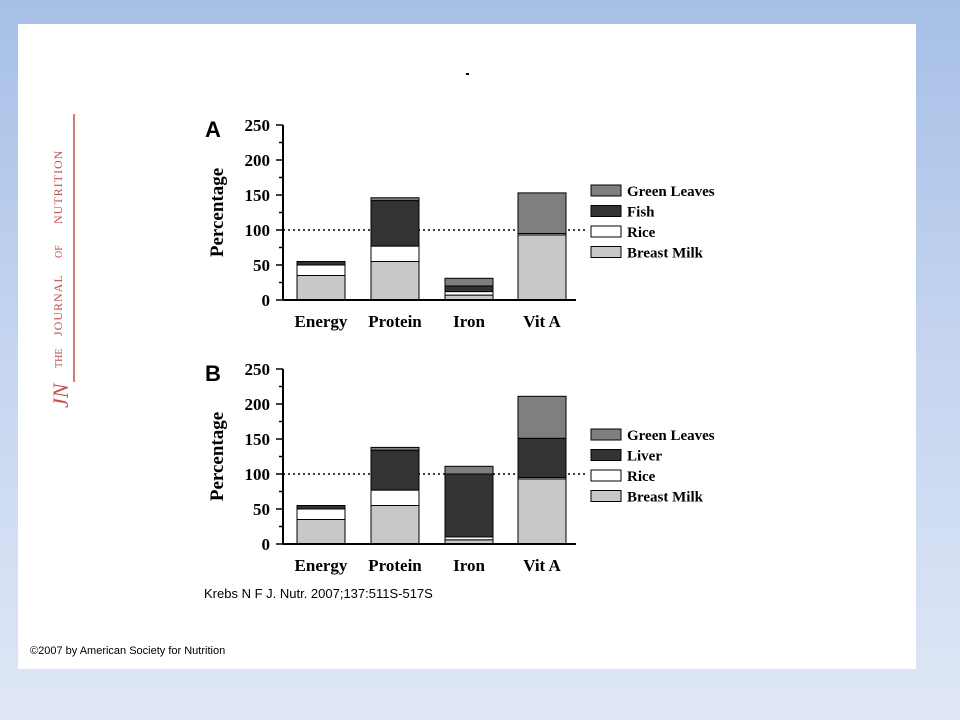  Describe the element at coordinates (467, 74) in the screenshot. I see `stray-mark` at that location.